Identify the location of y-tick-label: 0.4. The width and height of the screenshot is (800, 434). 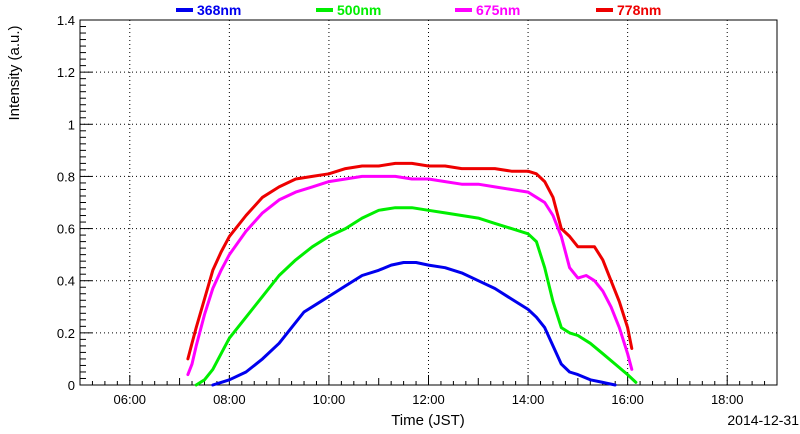
(66, 281).